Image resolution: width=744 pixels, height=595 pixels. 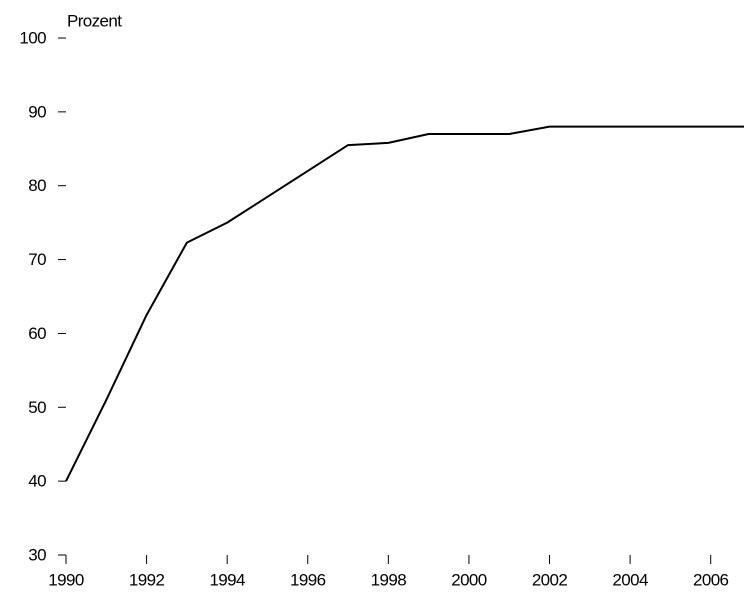 I want to click on y-tick-label: 80, so click(x=37, y=185).